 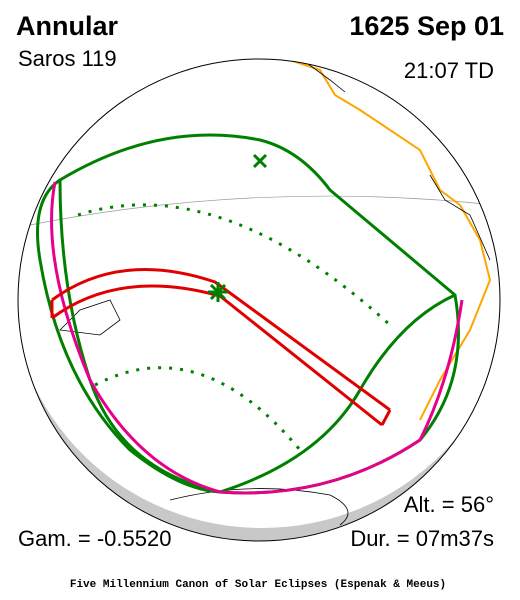 I want to click on duration: Dur. = 07m37s, so click(x=422, y=538).